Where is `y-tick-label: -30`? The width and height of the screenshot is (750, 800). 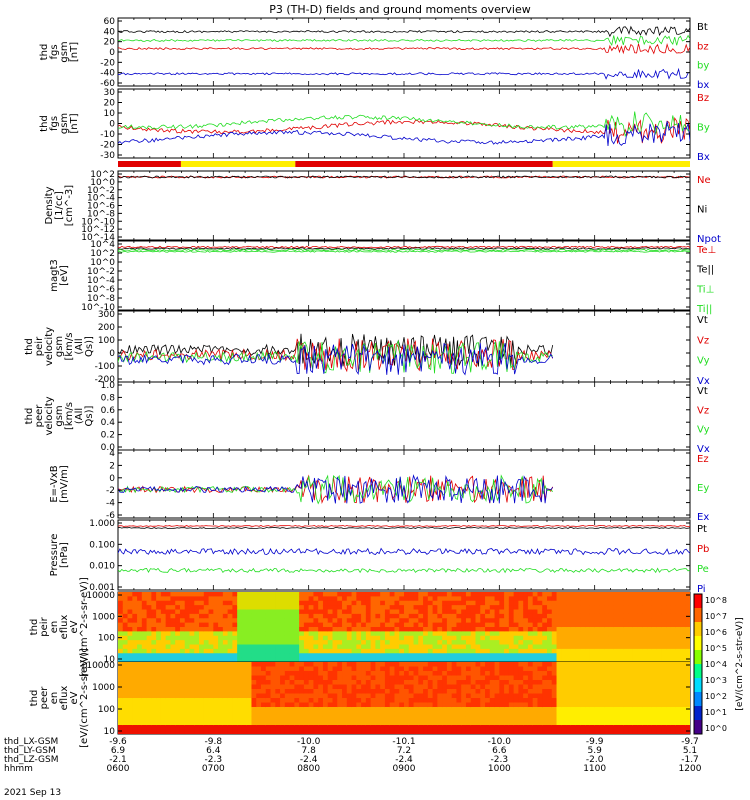 y-tick-label: -30 is located at coordinates (107, 156).